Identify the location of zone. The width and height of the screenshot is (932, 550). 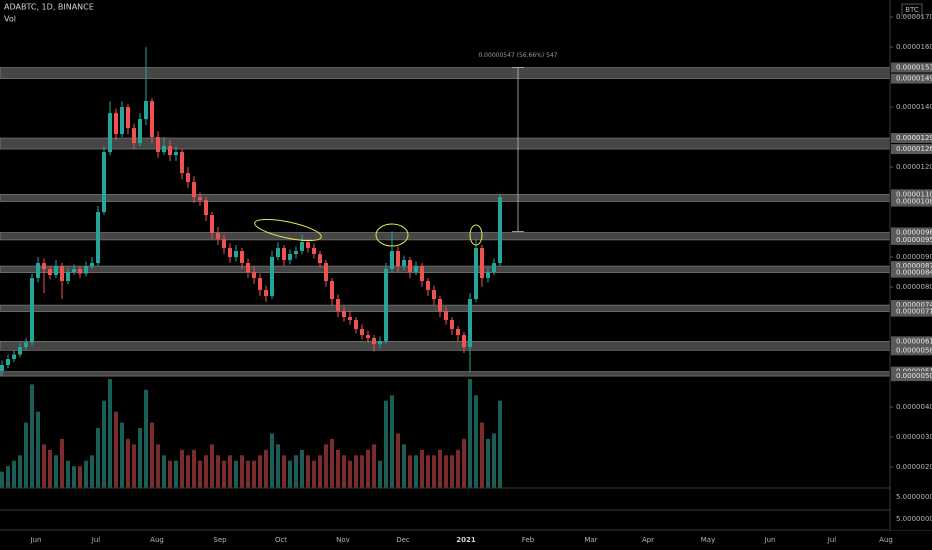
(445, 236).